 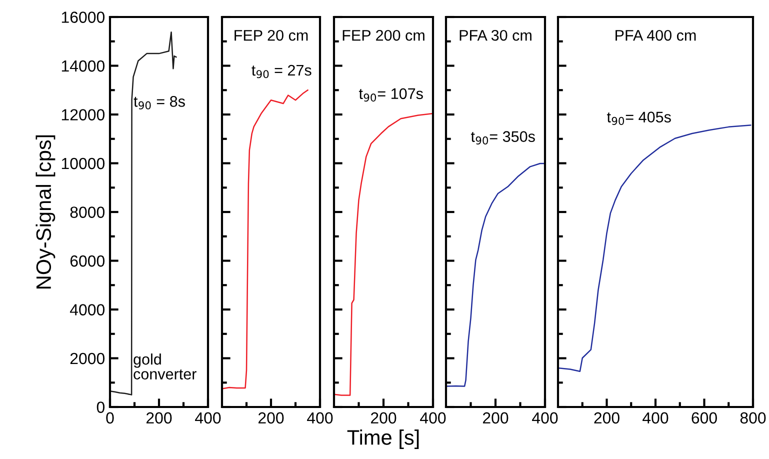 What do you see at coordinates (83, 114) in the screenshot?
I see `y-tick-label: 12000` at bounding box center [83, 114].